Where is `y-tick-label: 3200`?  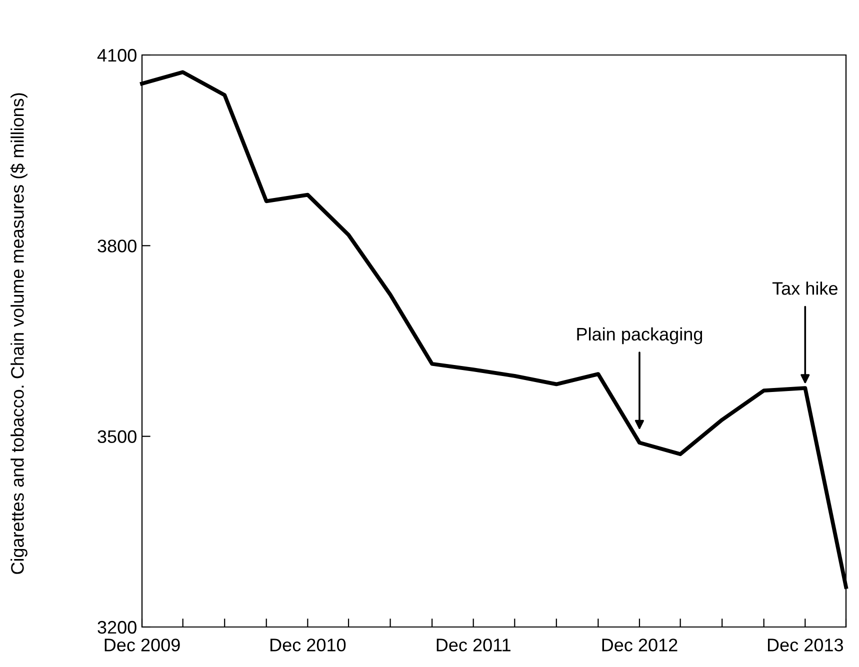
y-tick-label: 3200 is located at coordinates (117, 627).